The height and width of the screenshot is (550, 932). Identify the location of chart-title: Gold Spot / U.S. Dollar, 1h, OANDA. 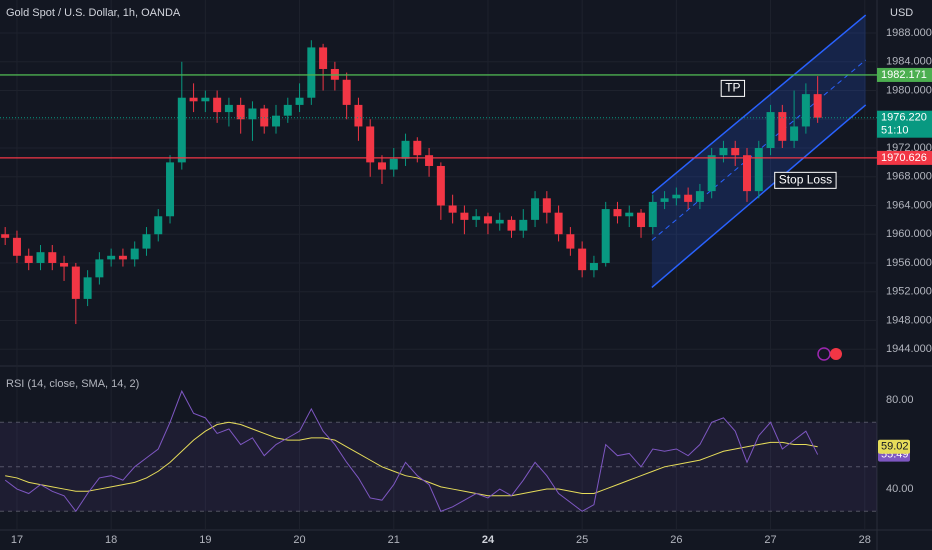
(93, 13).